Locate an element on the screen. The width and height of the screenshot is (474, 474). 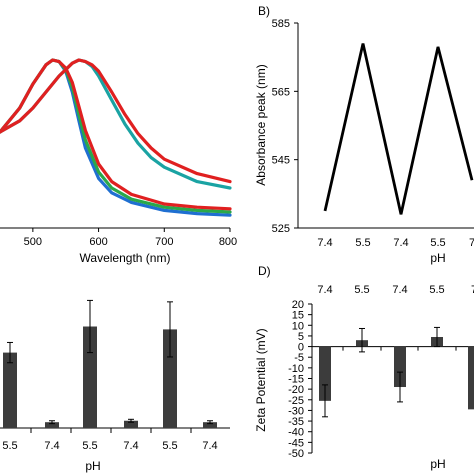
panel-b-x-tick-label: 7 is located at coordinates (471, 243).